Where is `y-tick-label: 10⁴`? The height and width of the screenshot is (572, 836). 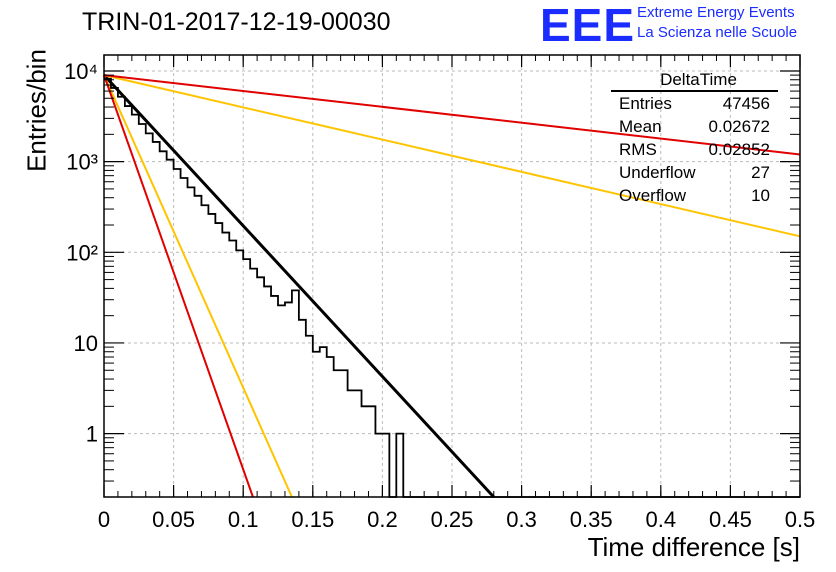
y-tick-label: 10⁴ is located at coordinates (81, 71).